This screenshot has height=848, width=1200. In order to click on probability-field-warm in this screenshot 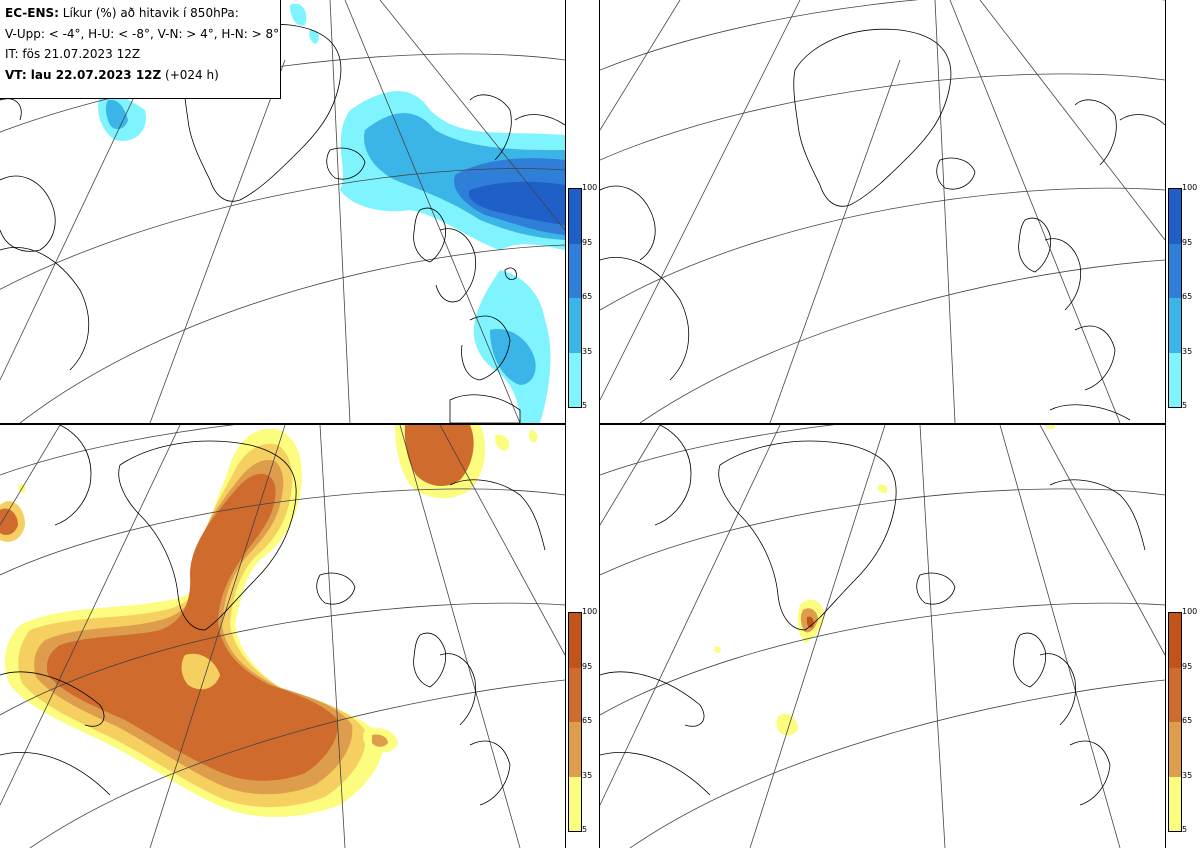, I will do `click(884, 580)`.